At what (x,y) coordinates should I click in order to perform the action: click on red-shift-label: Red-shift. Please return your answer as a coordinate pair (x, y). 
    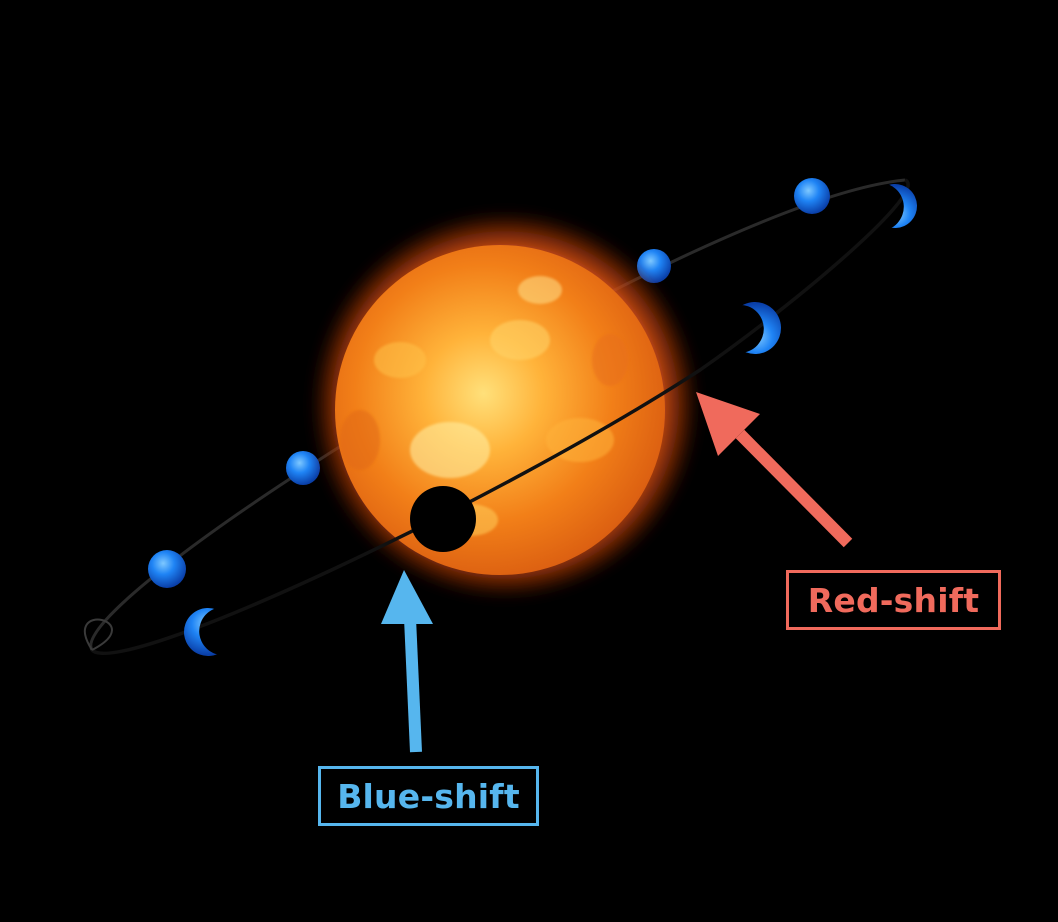
    Looking at the image, I should click on (893, 600).